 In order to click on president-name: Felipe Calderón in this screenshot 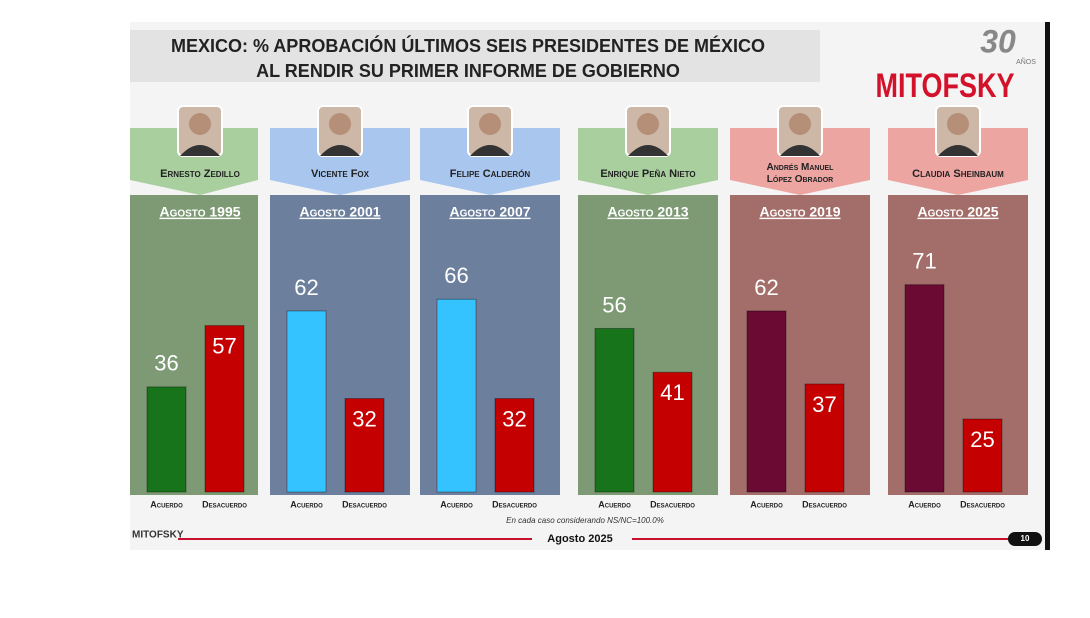, I will do `click(490, 174)`.